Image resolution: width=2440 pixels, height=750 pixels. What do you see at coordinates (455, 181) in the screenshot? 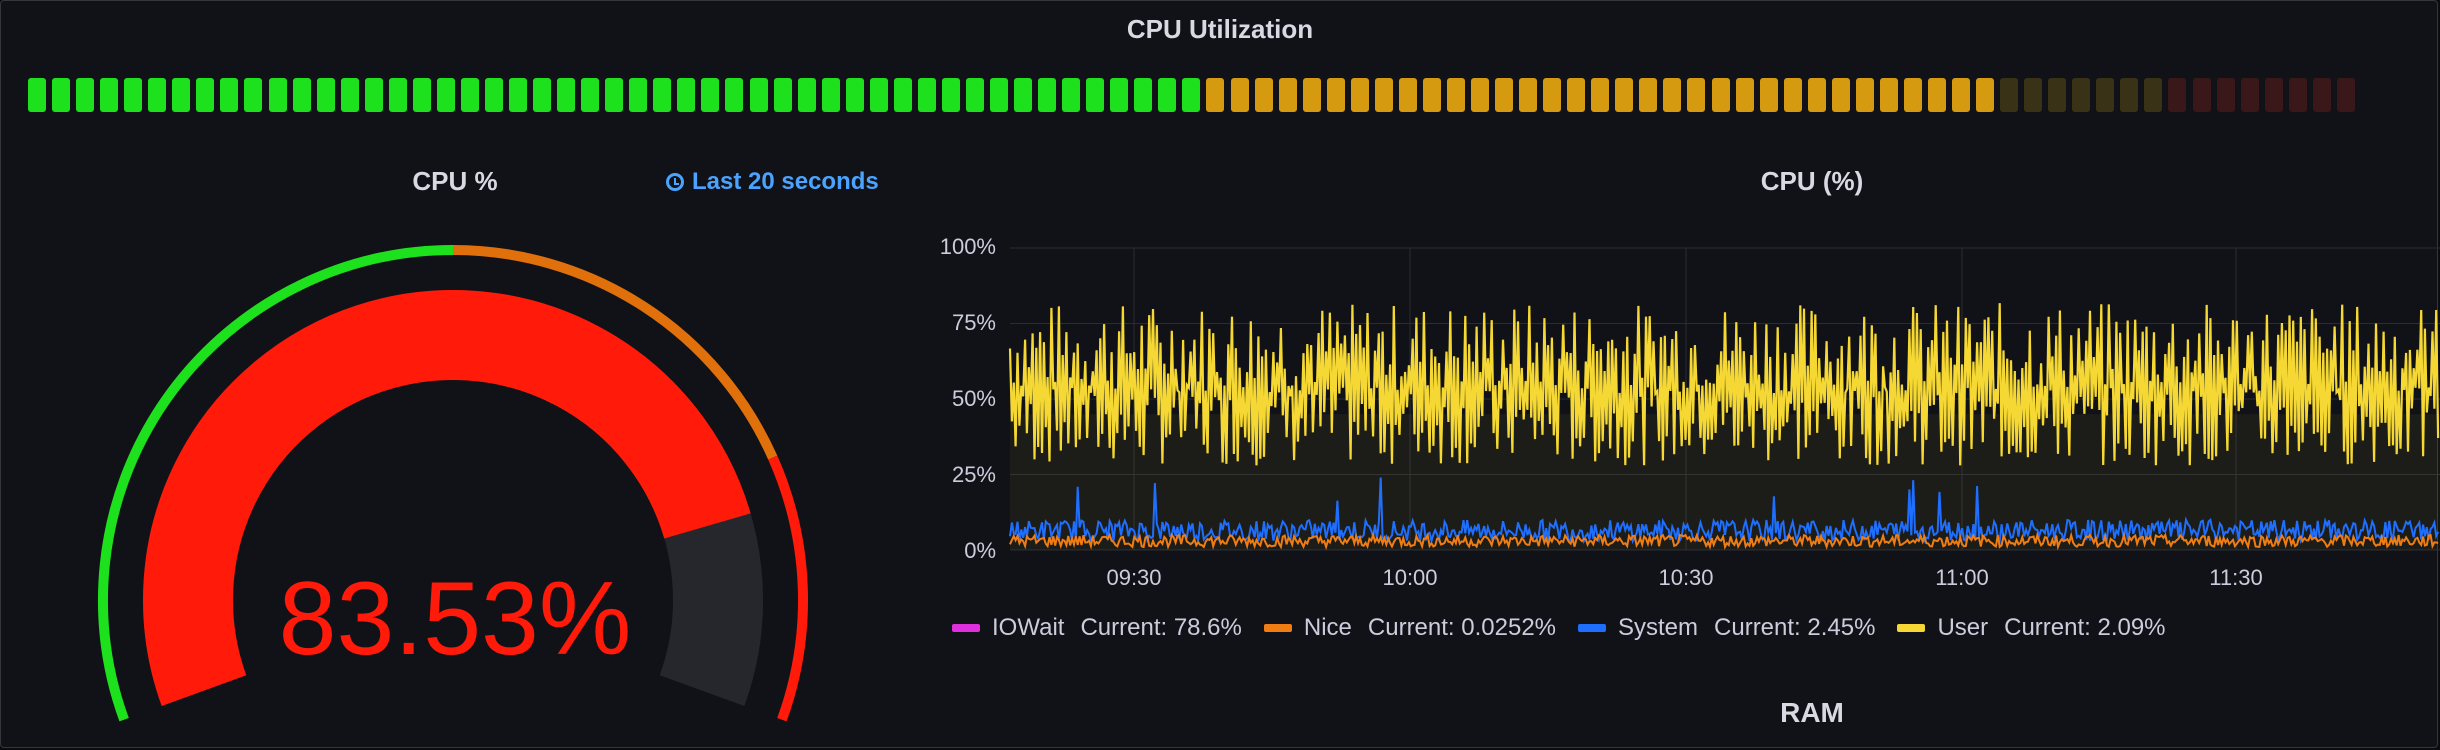
I see `cpu-gauge-title: CPU %` at bounding box center [455, 181].